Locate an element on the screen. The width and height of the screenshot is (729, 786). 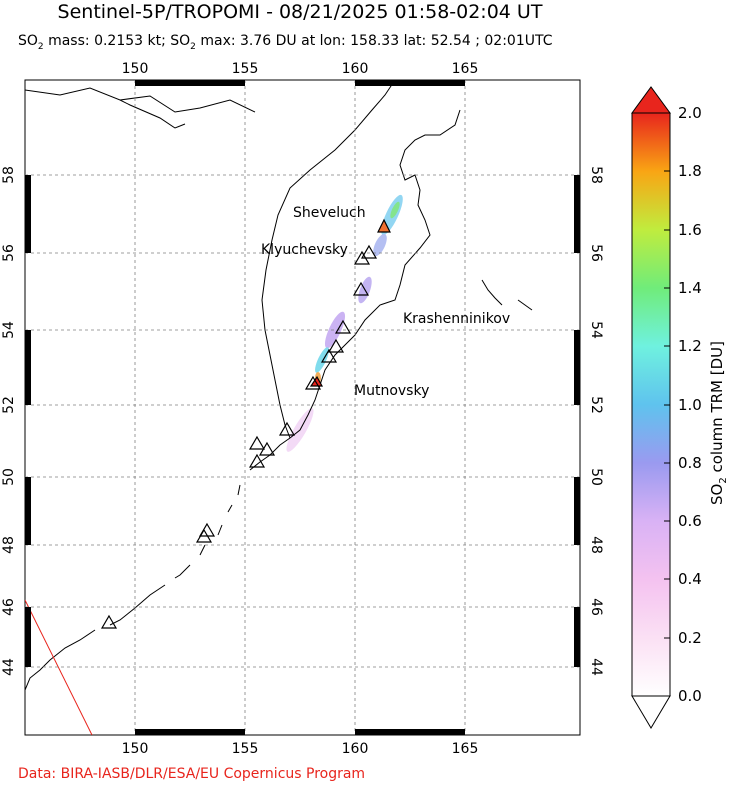
volcano-label-mutnovsky: Mutnovsky is located at coordinates (391, 391).